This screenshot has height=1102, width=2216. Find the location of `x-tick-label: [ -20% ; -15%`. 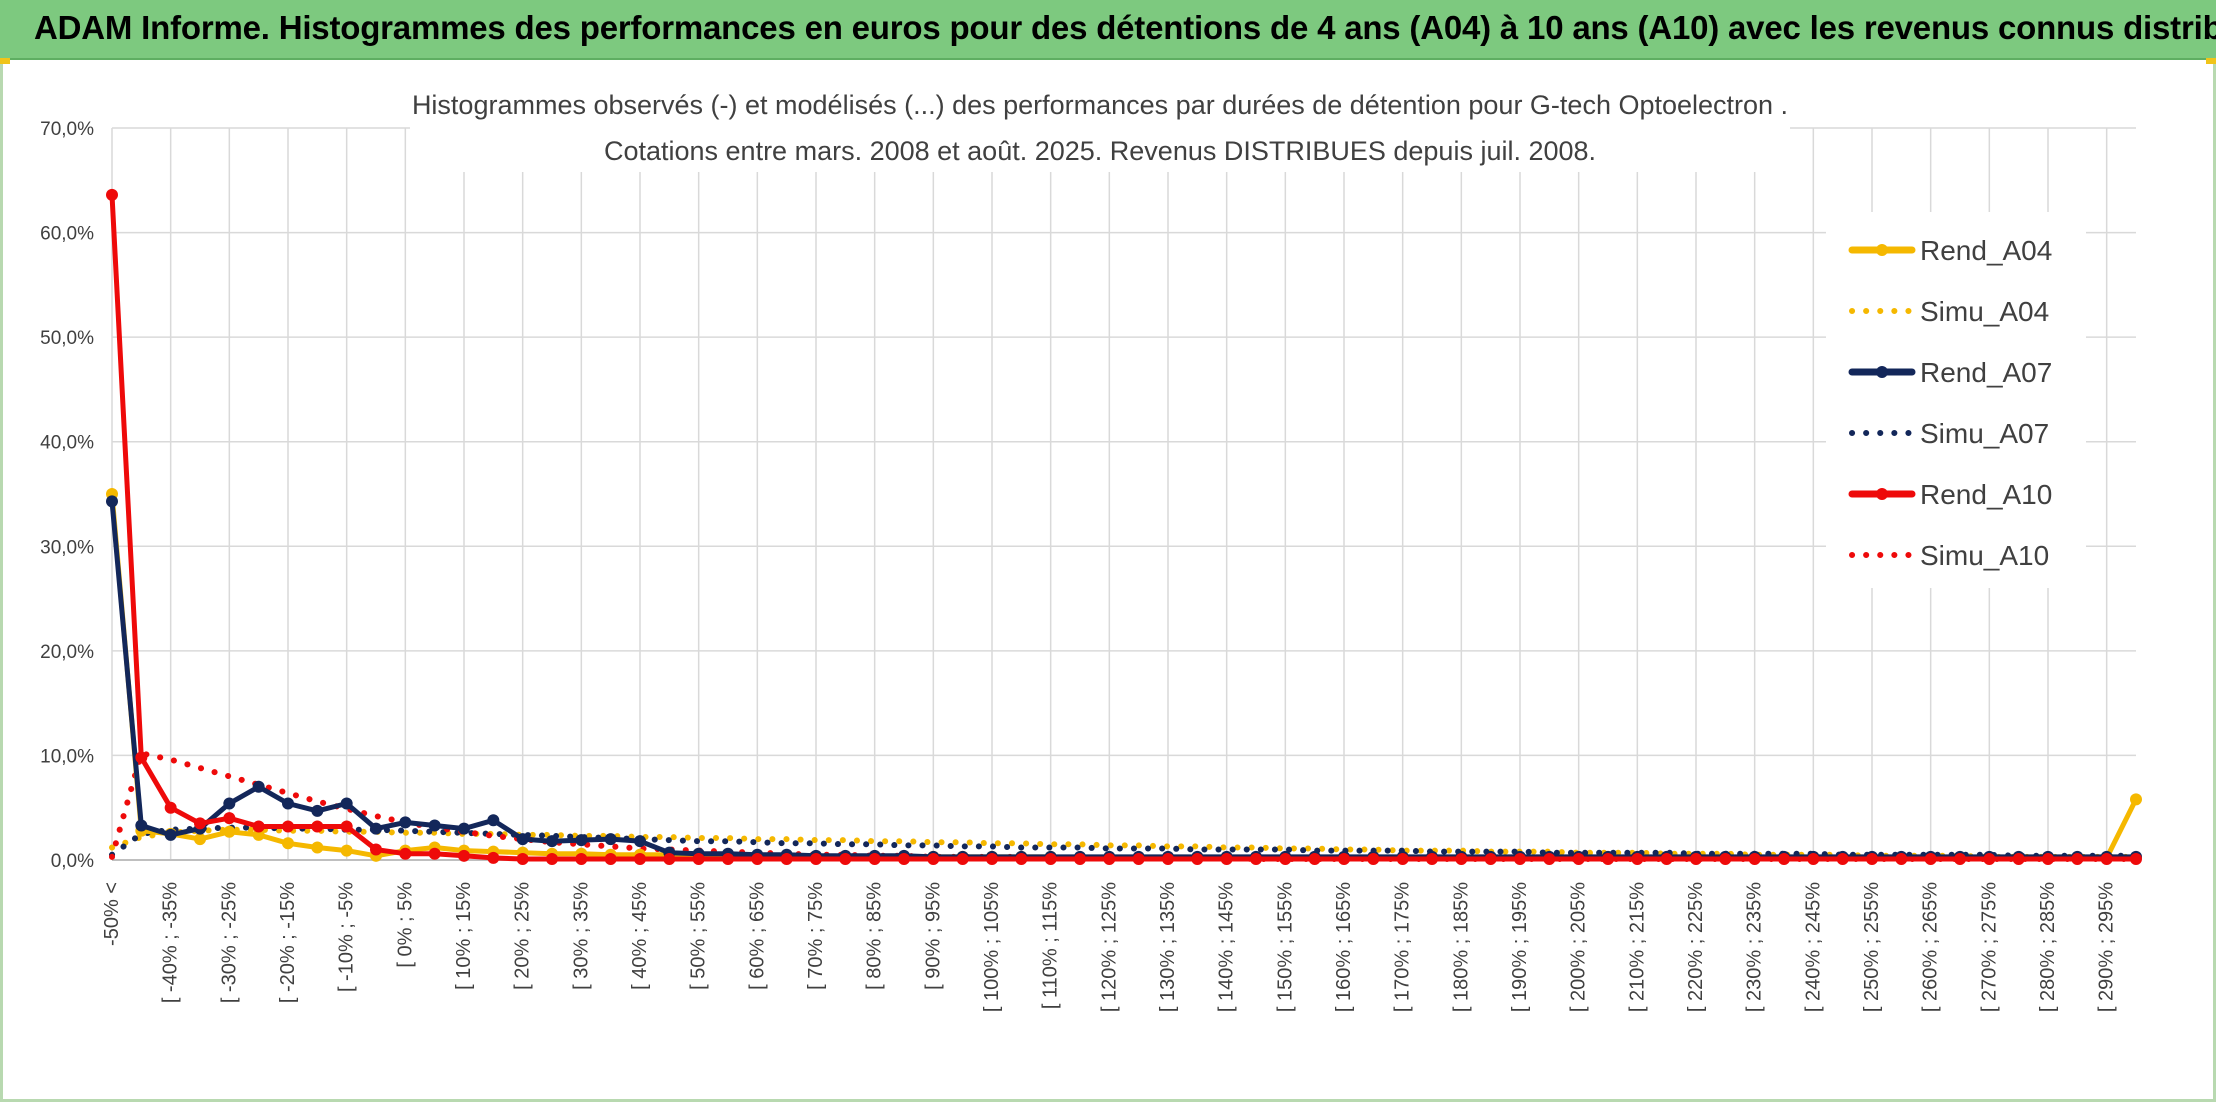

x-tick-label: [ -20% ; -15% is located at coordinates (288, 942).